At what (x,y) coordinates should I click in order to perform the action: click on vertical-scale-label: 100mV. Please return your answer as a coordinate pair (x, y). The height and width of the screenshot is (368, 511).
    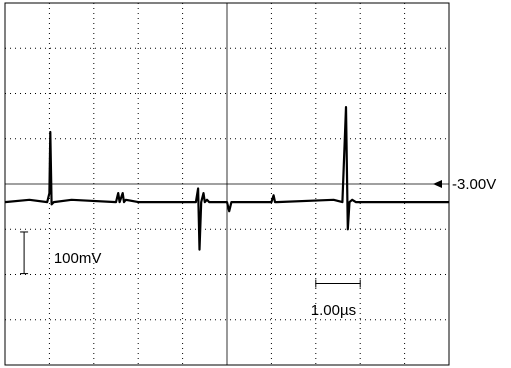
    Looking at the image, I should click on (78, 258).